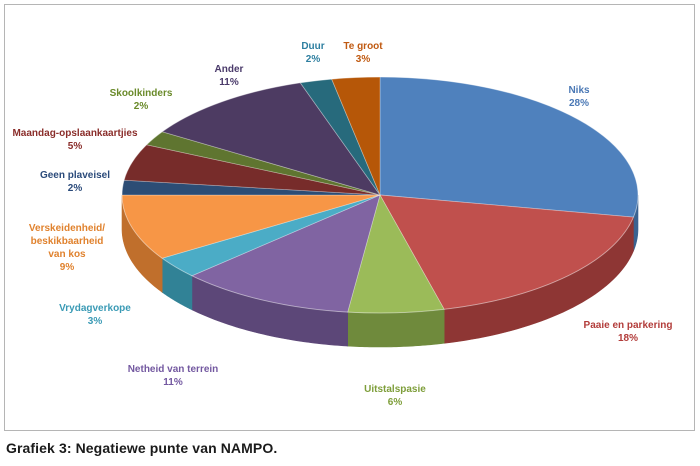 This screenshot has height=466, width=700. I want to click on slice-name: Netheid van terrein, so click(173, 369).